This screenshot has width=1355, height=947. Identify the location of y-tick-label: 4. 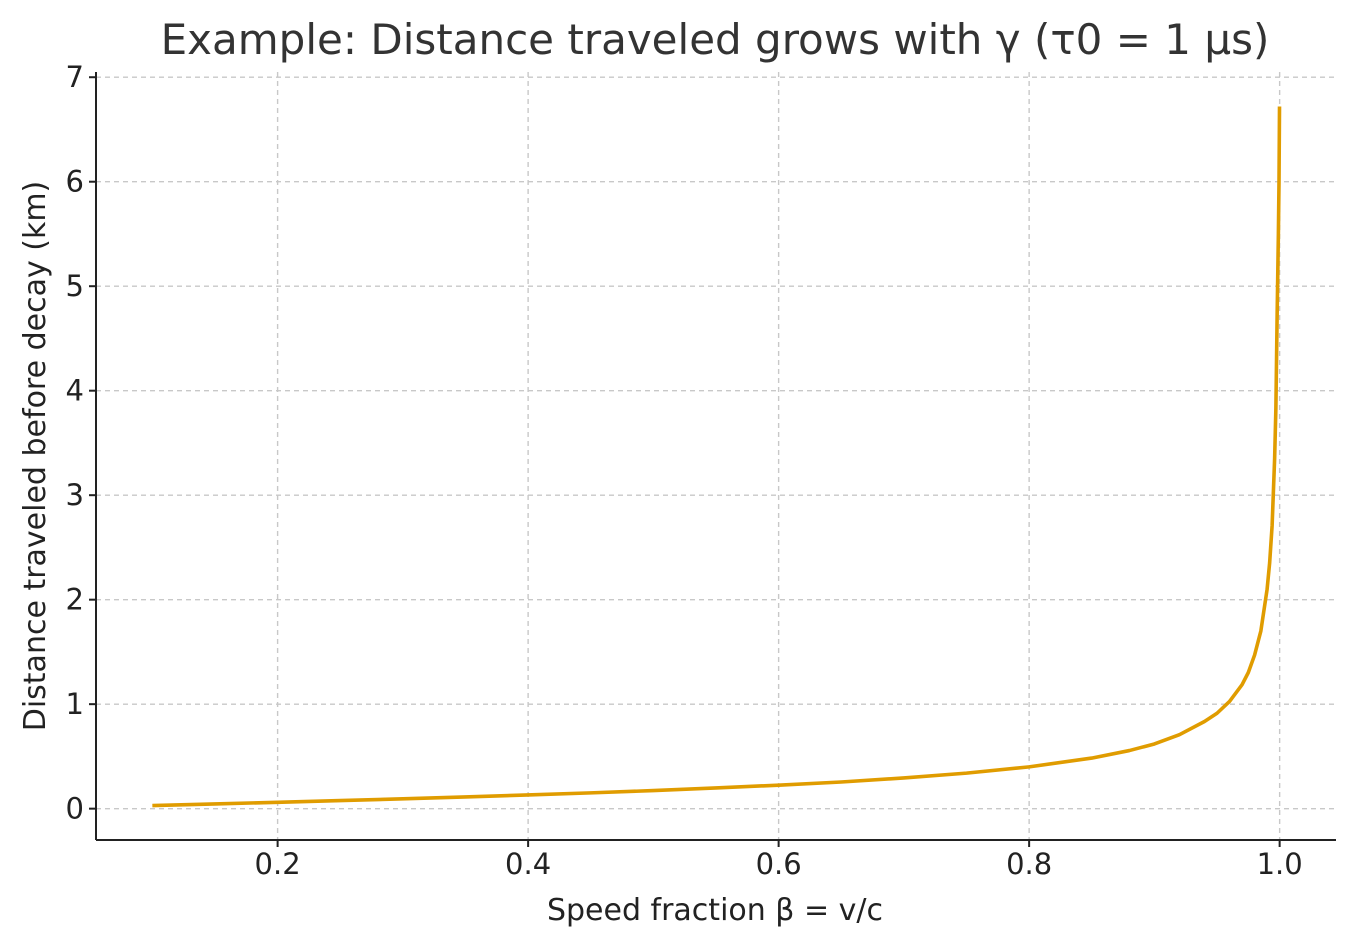
(75, 391).